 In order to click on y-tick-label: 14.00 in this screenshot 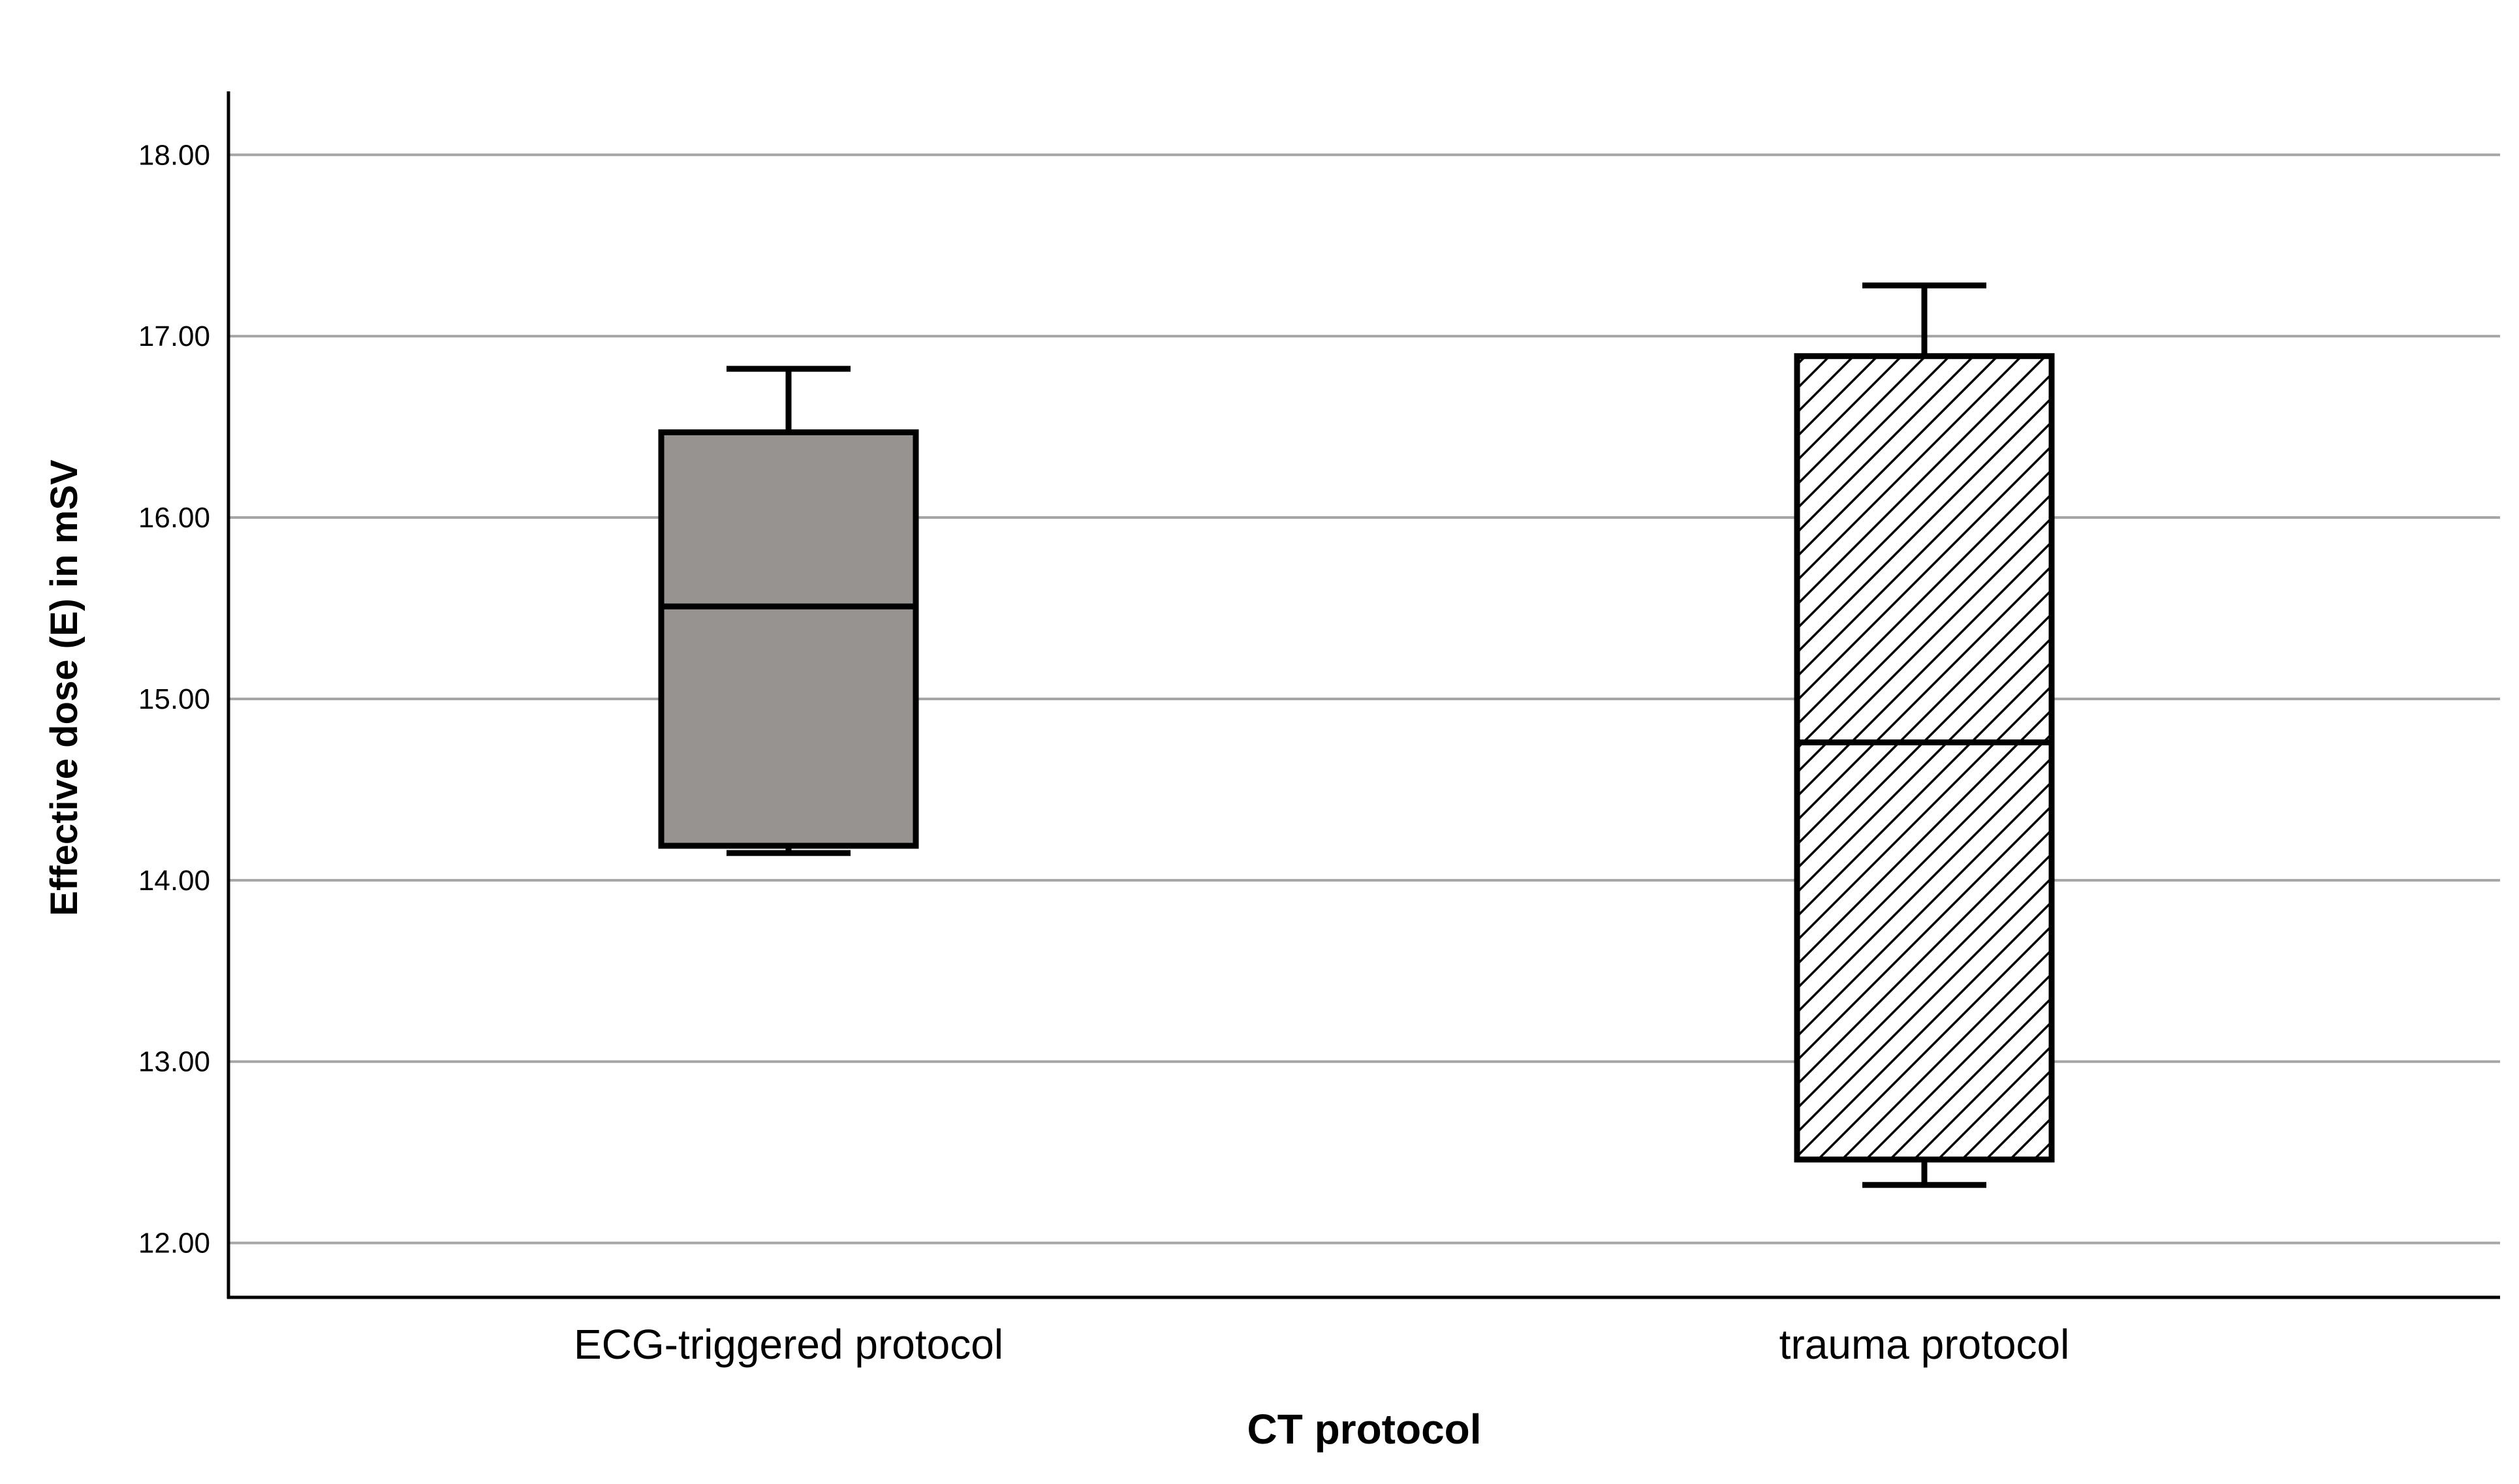, I will do `click(174, 881)`.